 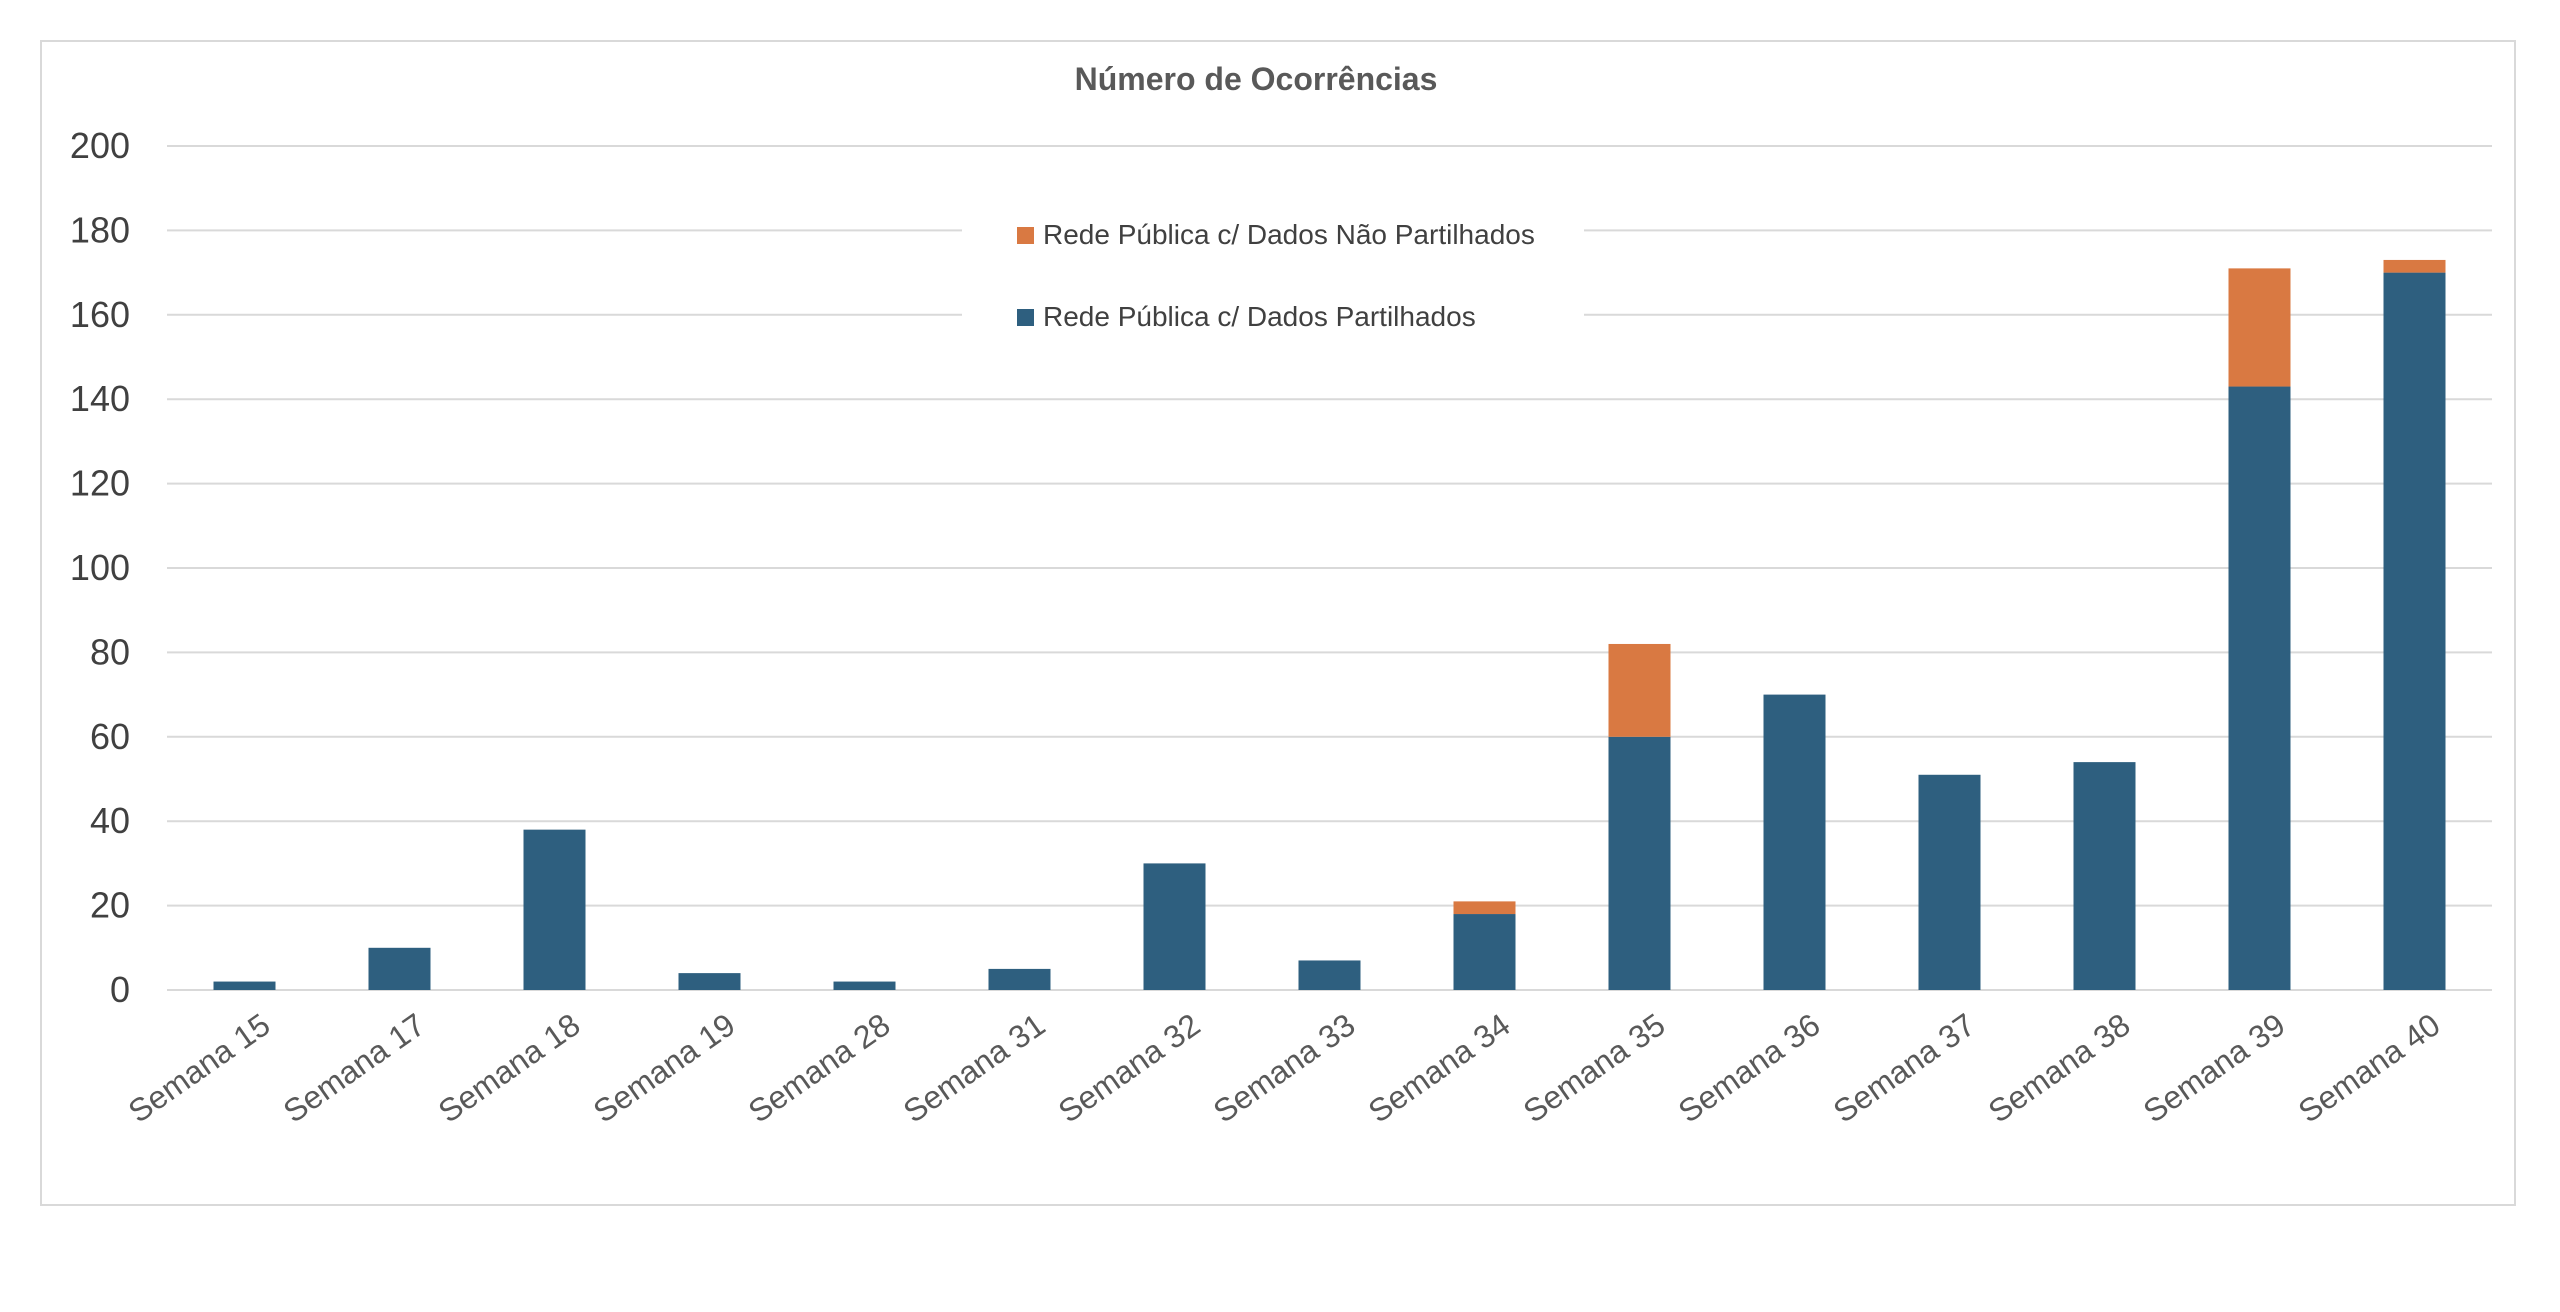 I want to click on y-tick-label: 80, so click(x=110, y=651).